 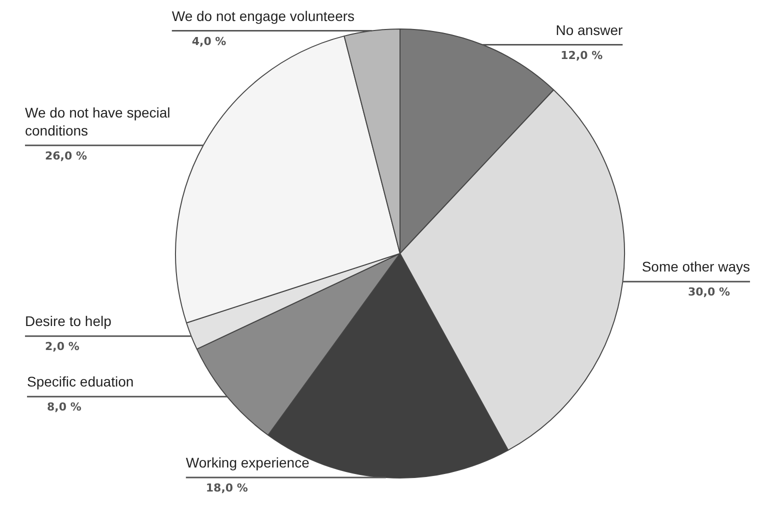 I want to click on slice-label: Some other ways, so click(x=696, y=266).